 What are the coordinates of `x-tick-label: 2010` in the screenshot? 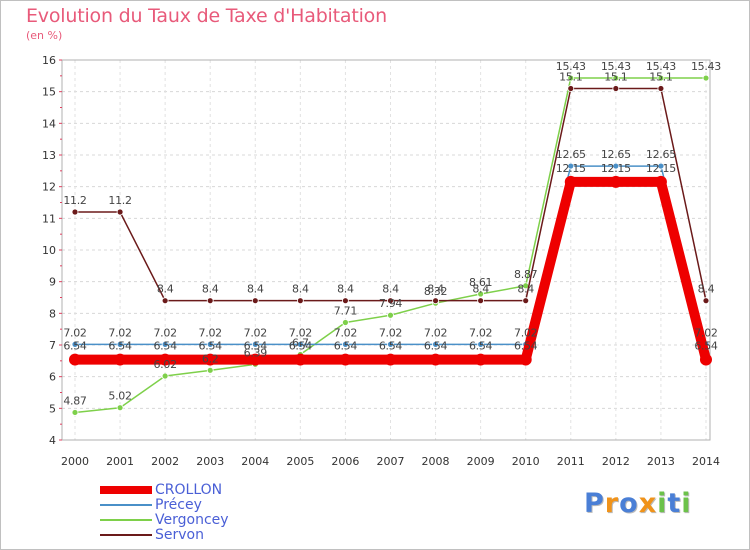 It's located at (526, 461).